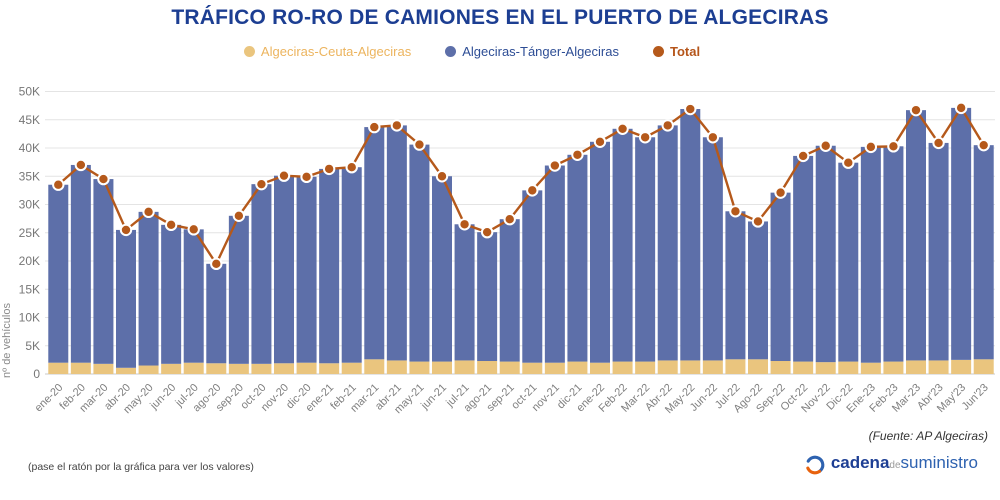 The height and width of the screenshot is (500, 1000). Describe the element at coordinates (891, 464) in the screenshot. I see `cadena-de-suministro-logo: cadenadesuministro` at that location.